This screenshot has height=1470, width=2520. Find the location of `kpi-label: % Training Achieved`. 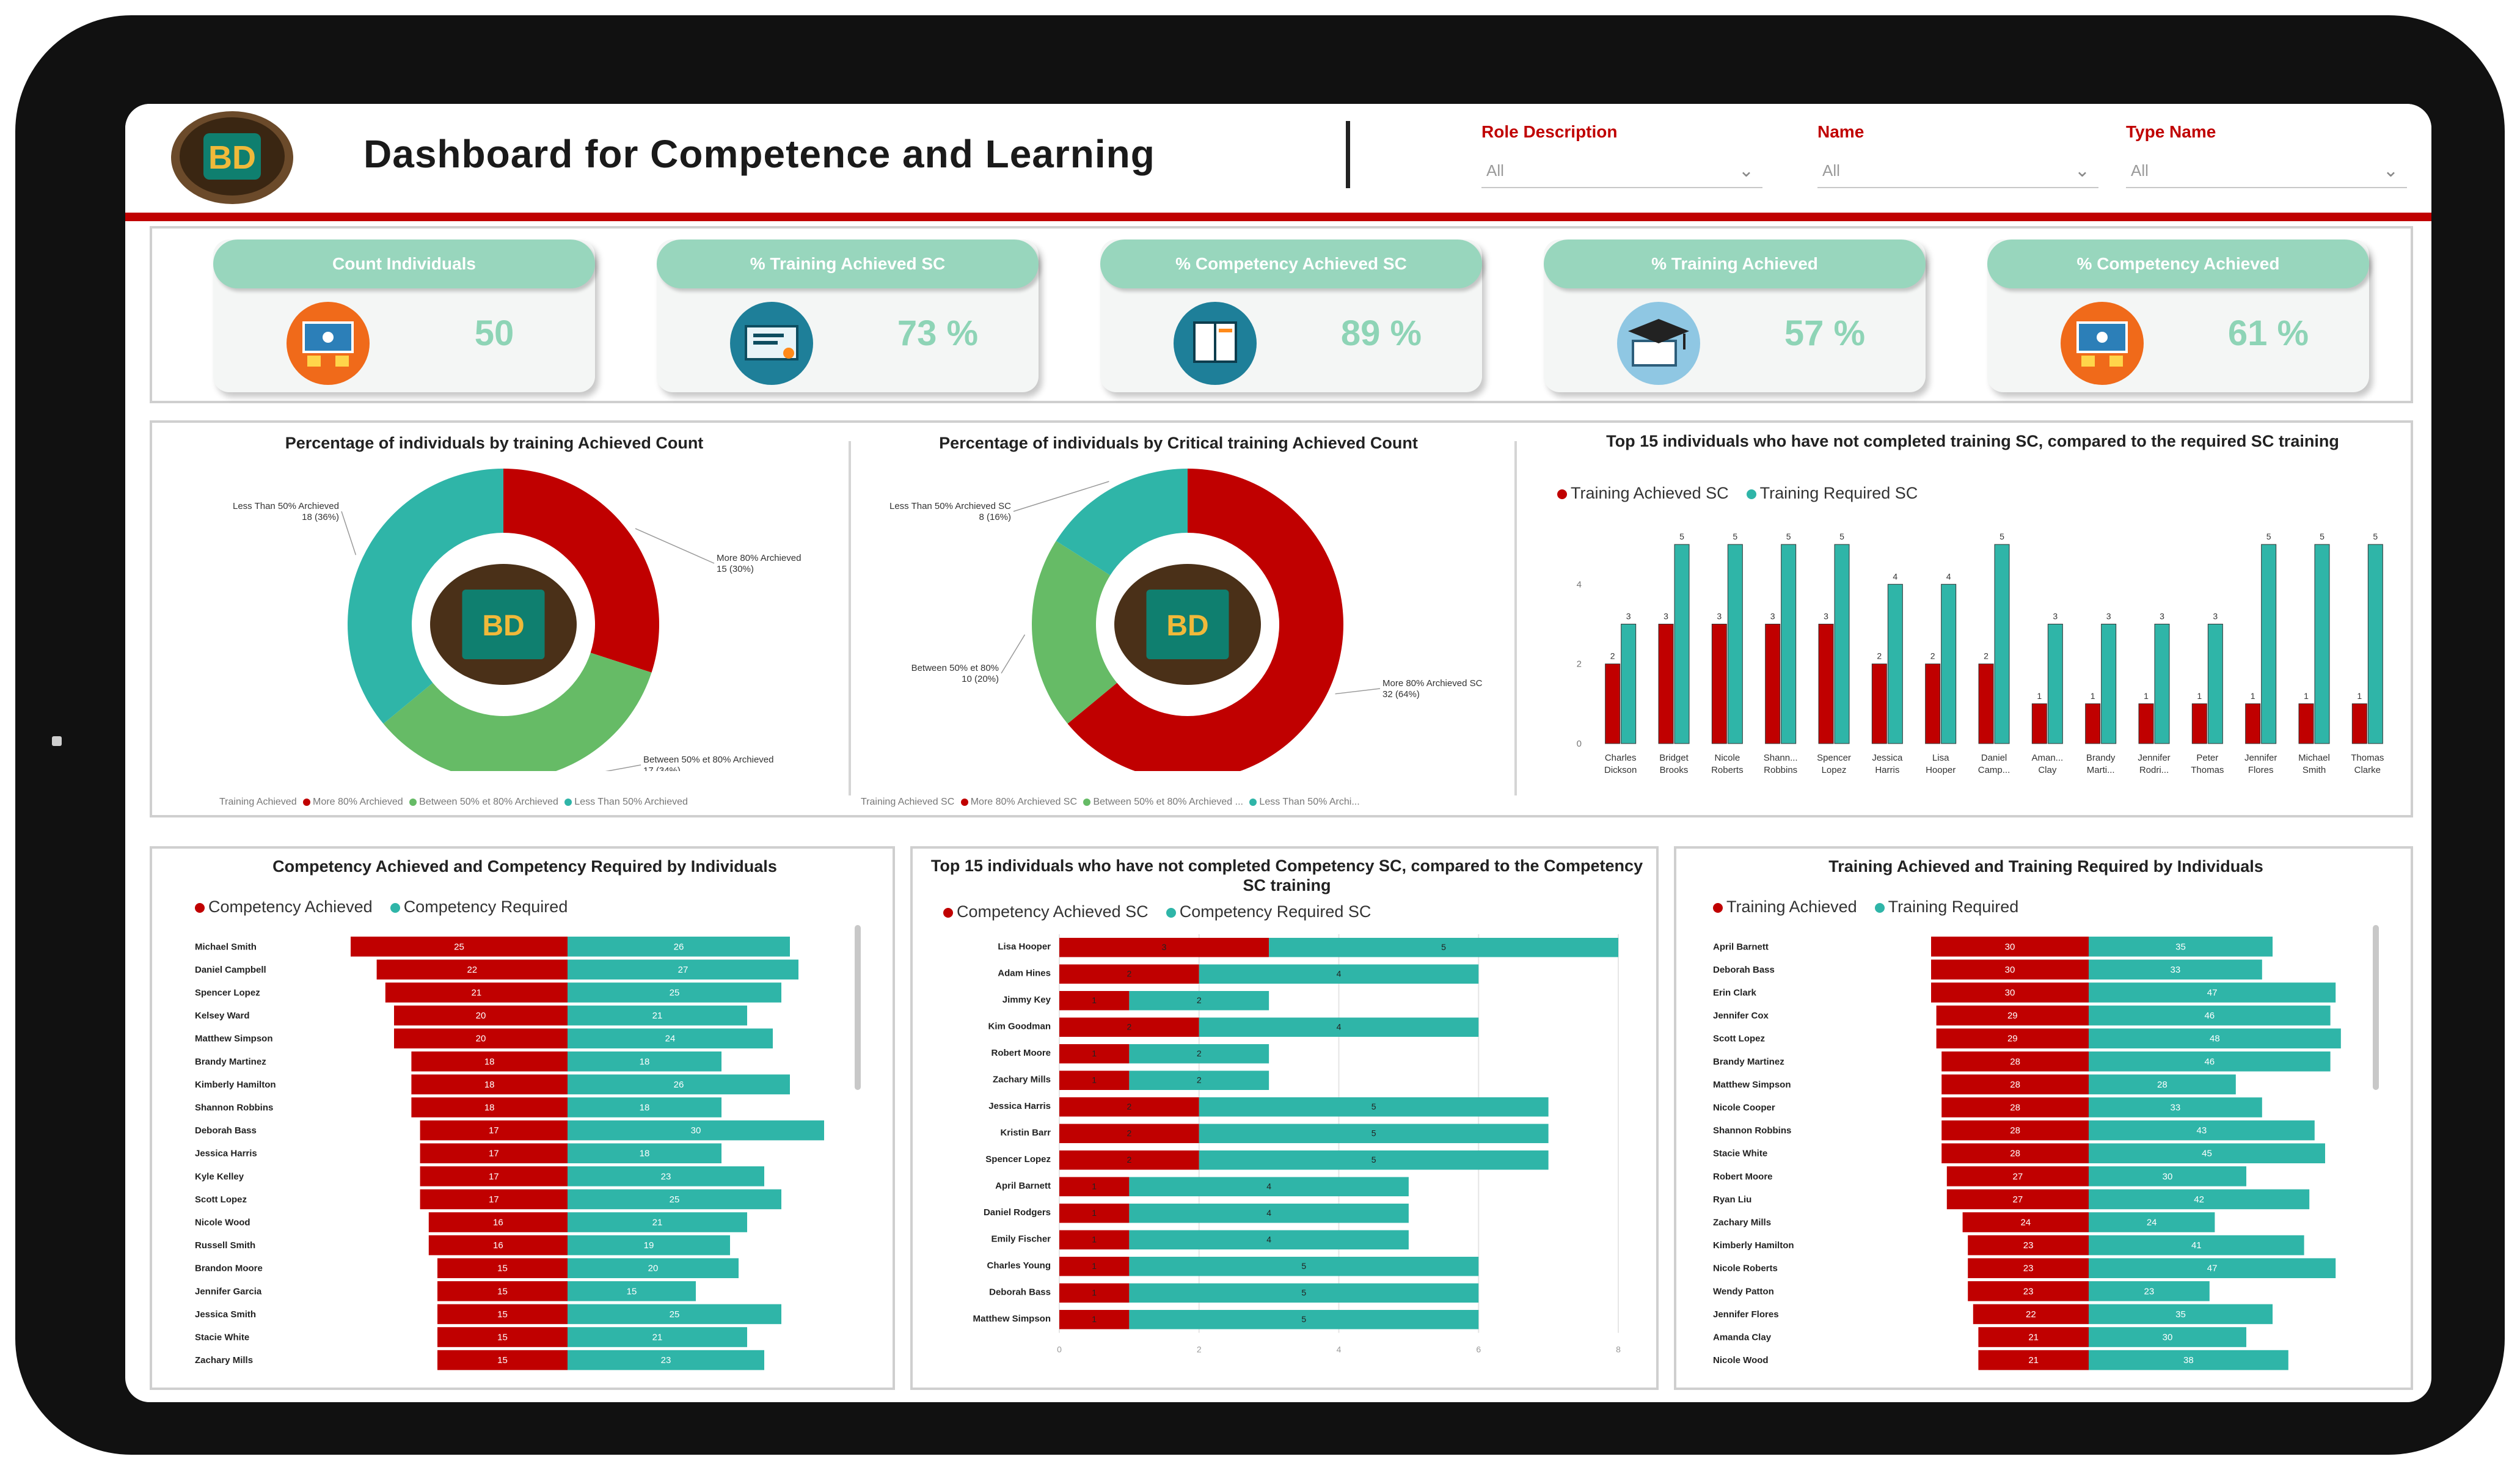

kpi-label: % Training Achieved is located at coordinates (1735, 264).